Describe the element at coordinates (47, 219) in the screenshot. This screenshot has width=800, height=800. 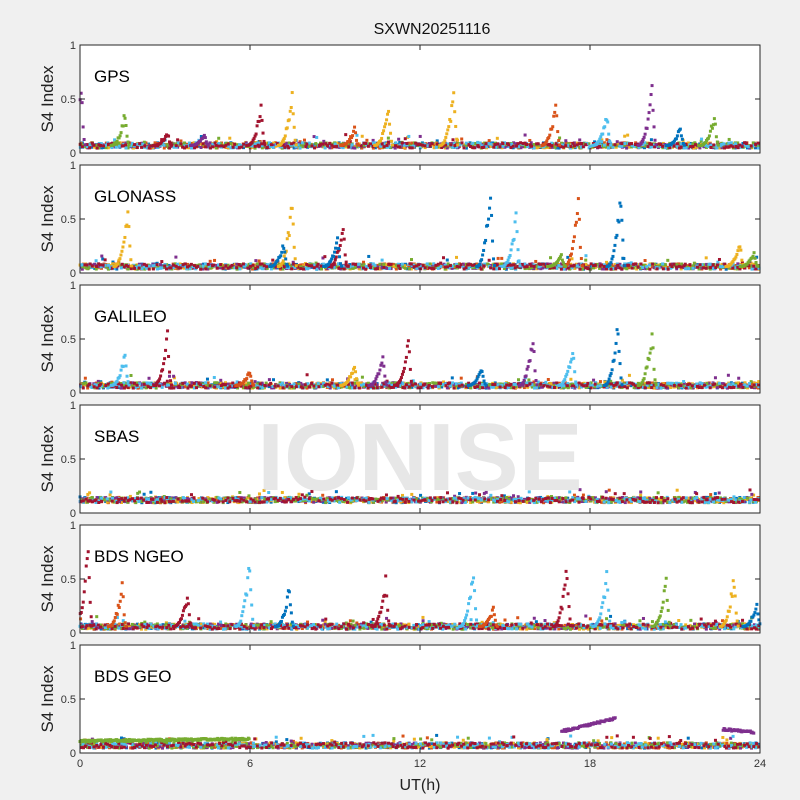
I see `y-axis-label: S4 Index` at that location.